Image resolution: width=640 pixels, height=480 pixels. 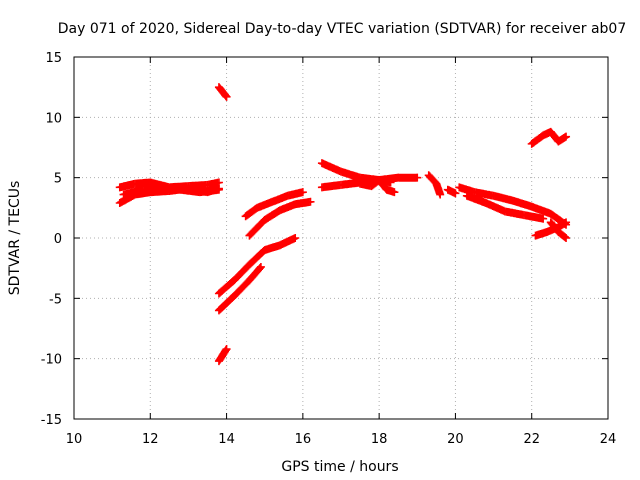 What do you see at coordinates (58, 239) in the screenshot?
I see `y-tick-label: 0` at bounding box center [58, 239].